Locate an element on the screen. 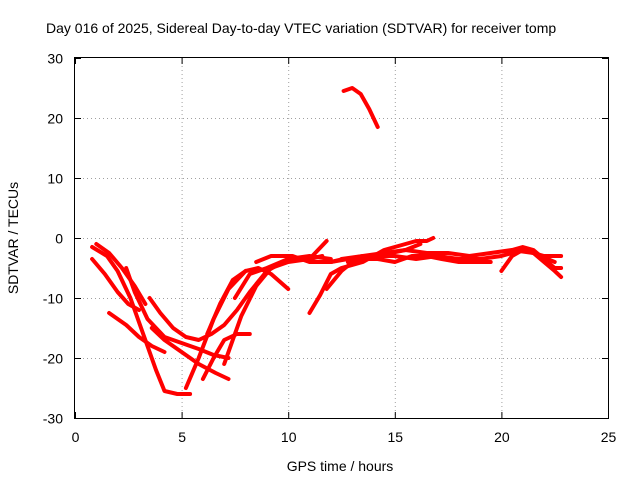 The width and height of the screenshot is (640, 480). x-tick-labels: 0 5 10 15 20 25 is located at coordinates (344, 437).